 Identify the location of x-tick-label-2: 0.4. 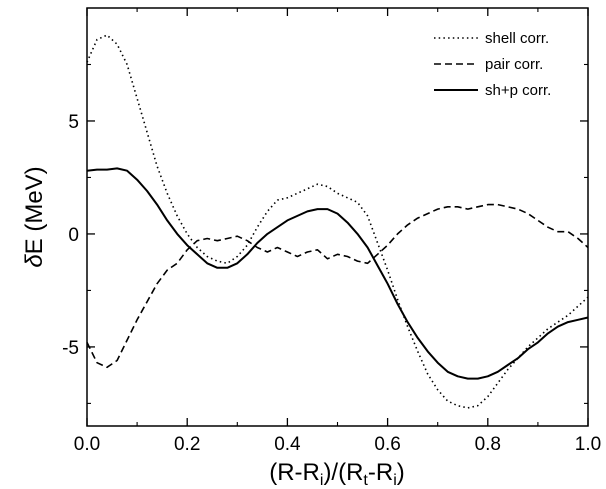
(287, 444).